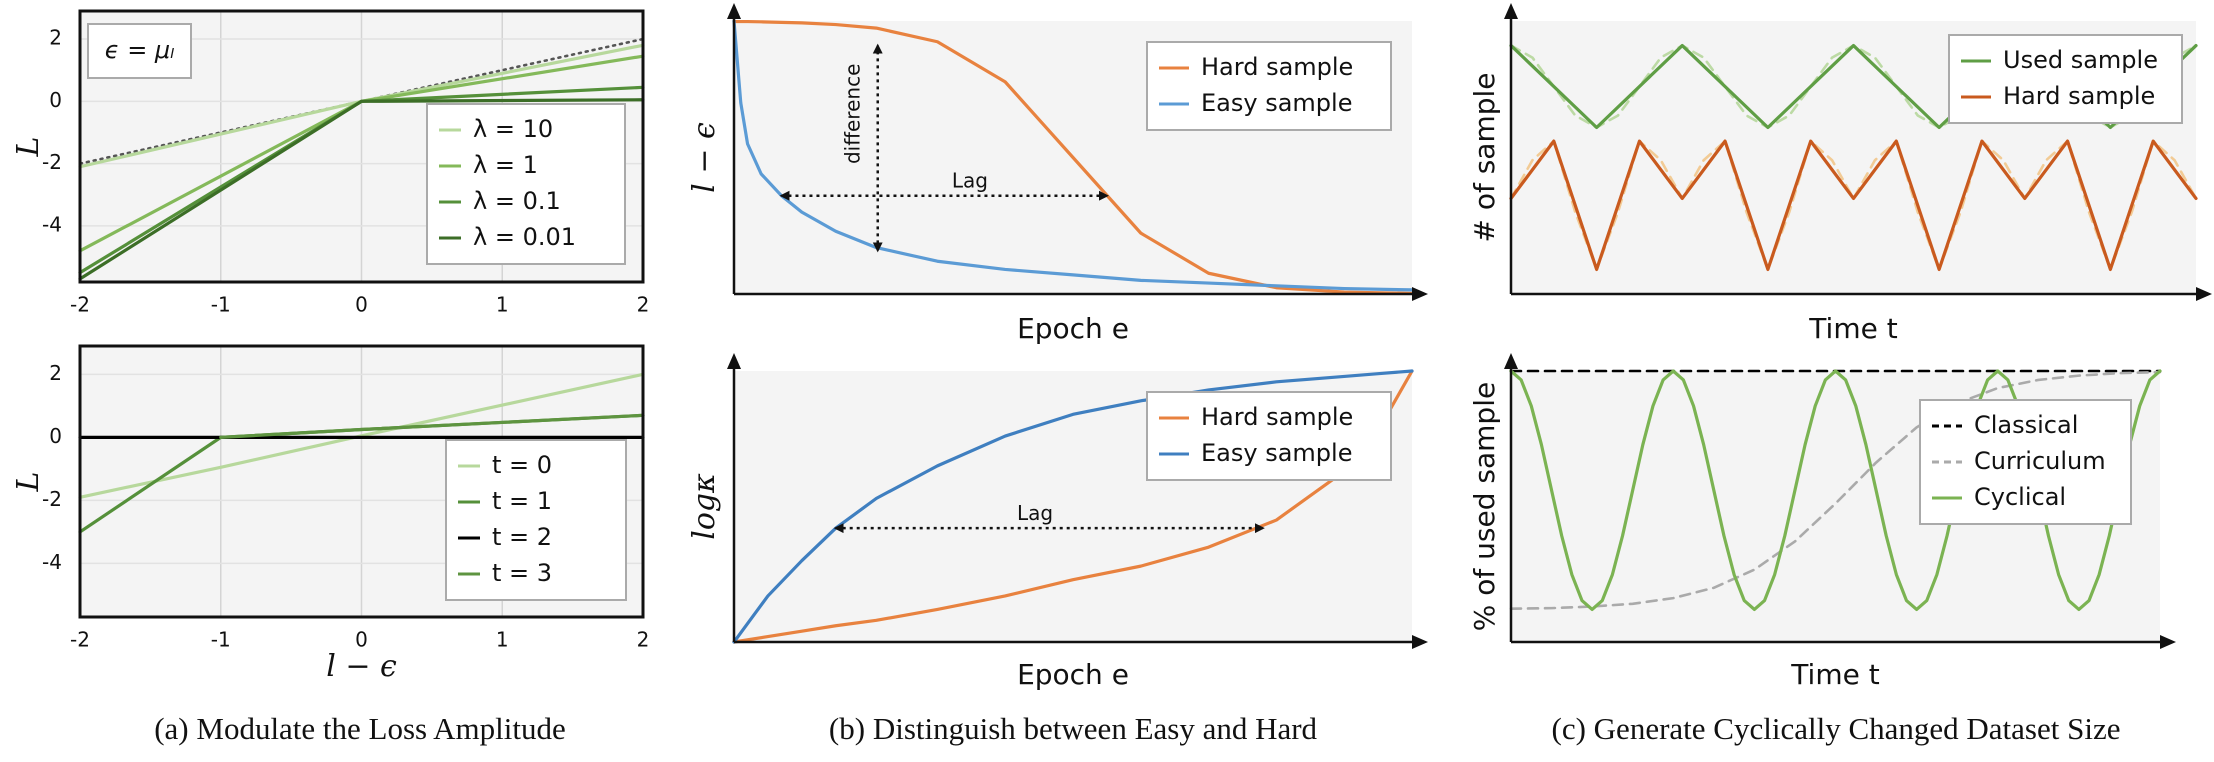 Image resolution: width=2214 pixels, height=762 pixels. I want to click on annotation-box, so click(139, 51).